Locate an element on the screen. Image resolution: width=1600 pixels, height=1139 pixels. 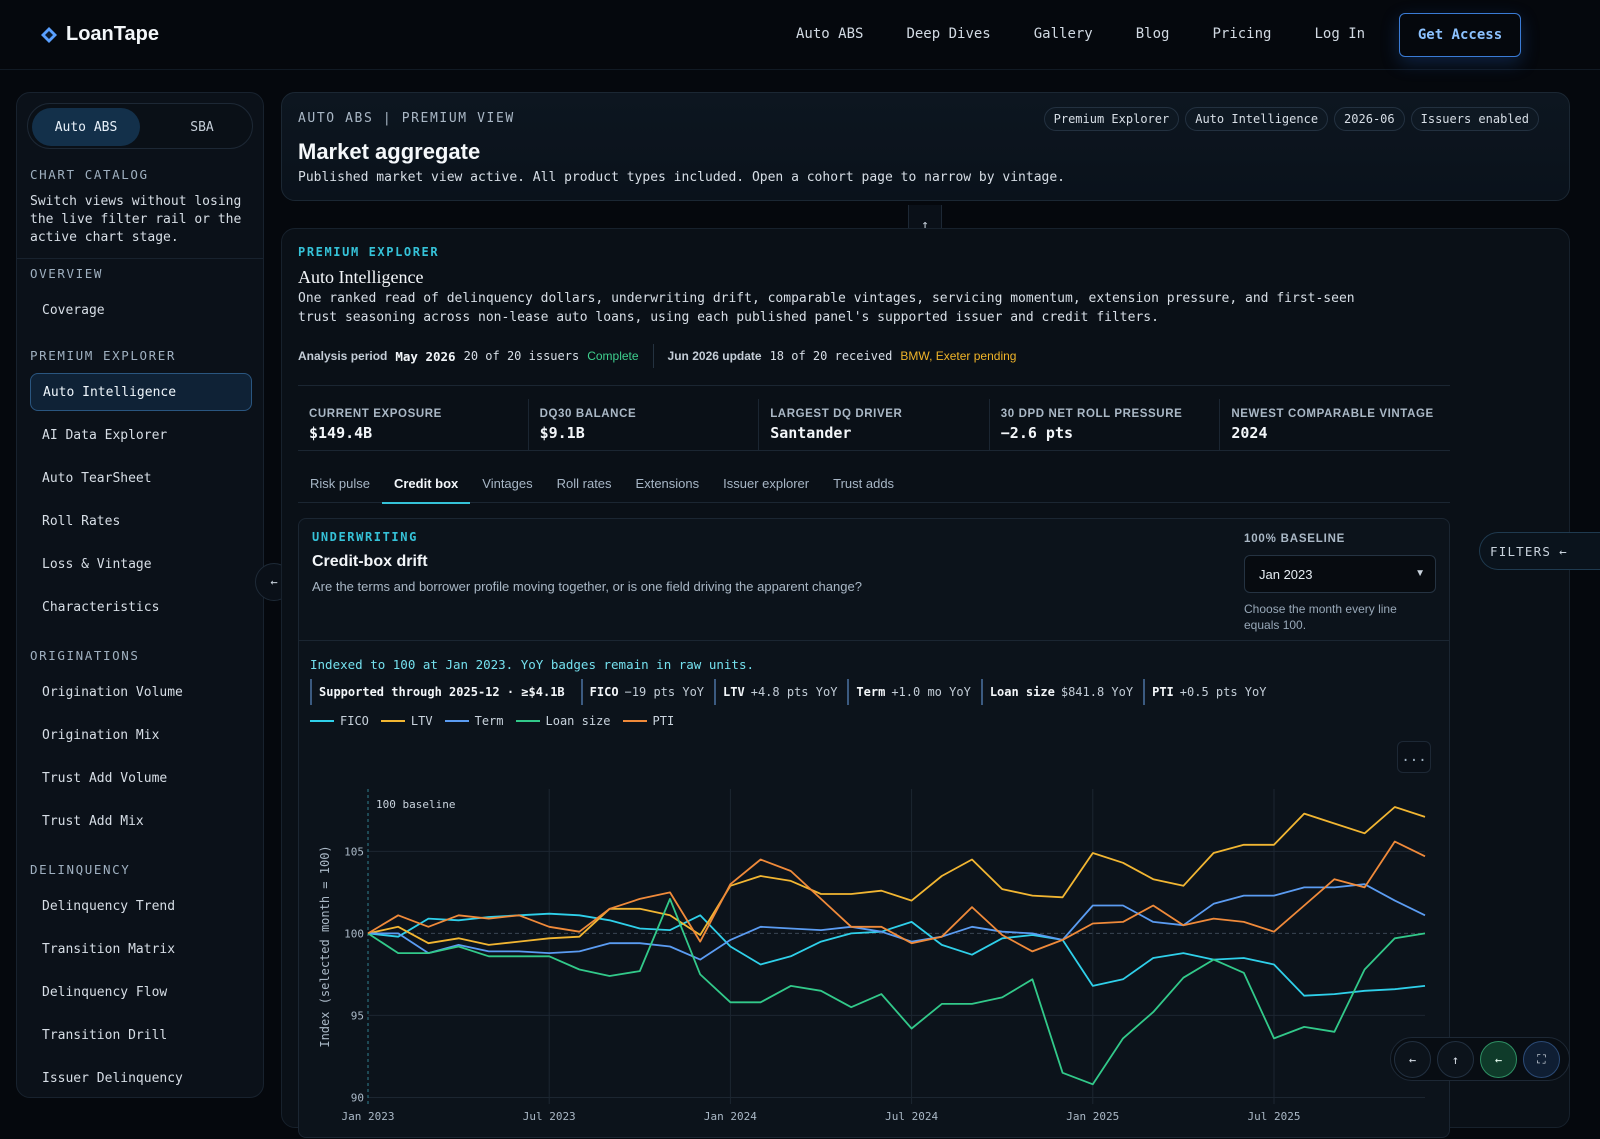
x-tick-label: Jul 2025 is located at coordinates (1274, 1116).